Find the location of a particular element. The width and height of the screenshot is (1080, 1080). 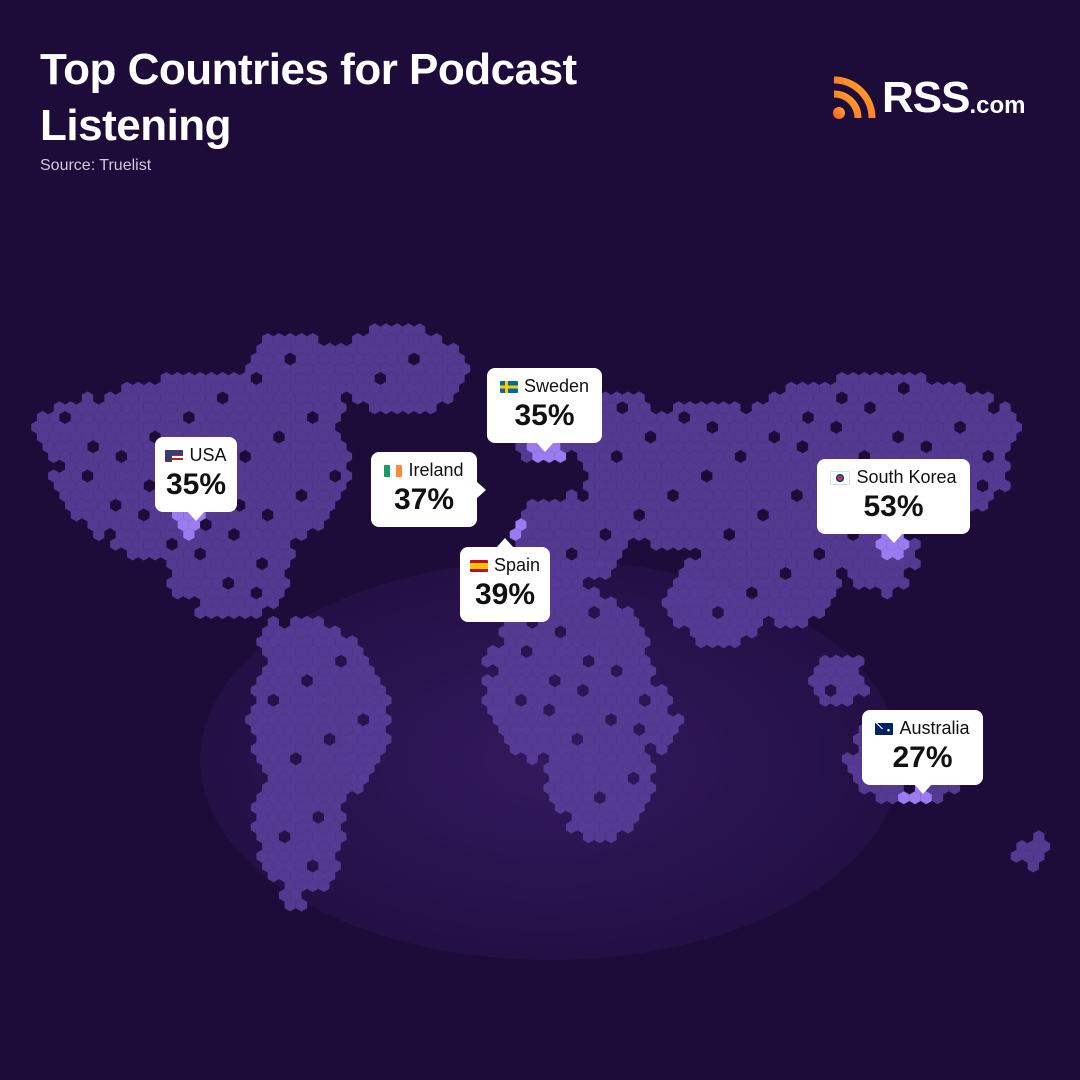

card-sweden: Sweden 35% is located at coordinates (544, 410).